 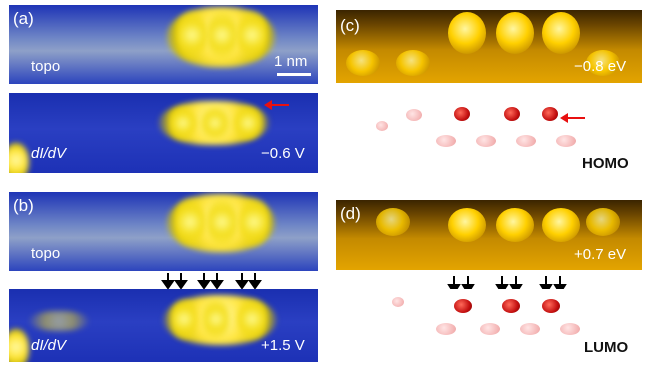 What do you see at coordinates (283, 345) in the screenshot?
I see `bias-voltage: +1.5 V` at bounding box center [283, 345].